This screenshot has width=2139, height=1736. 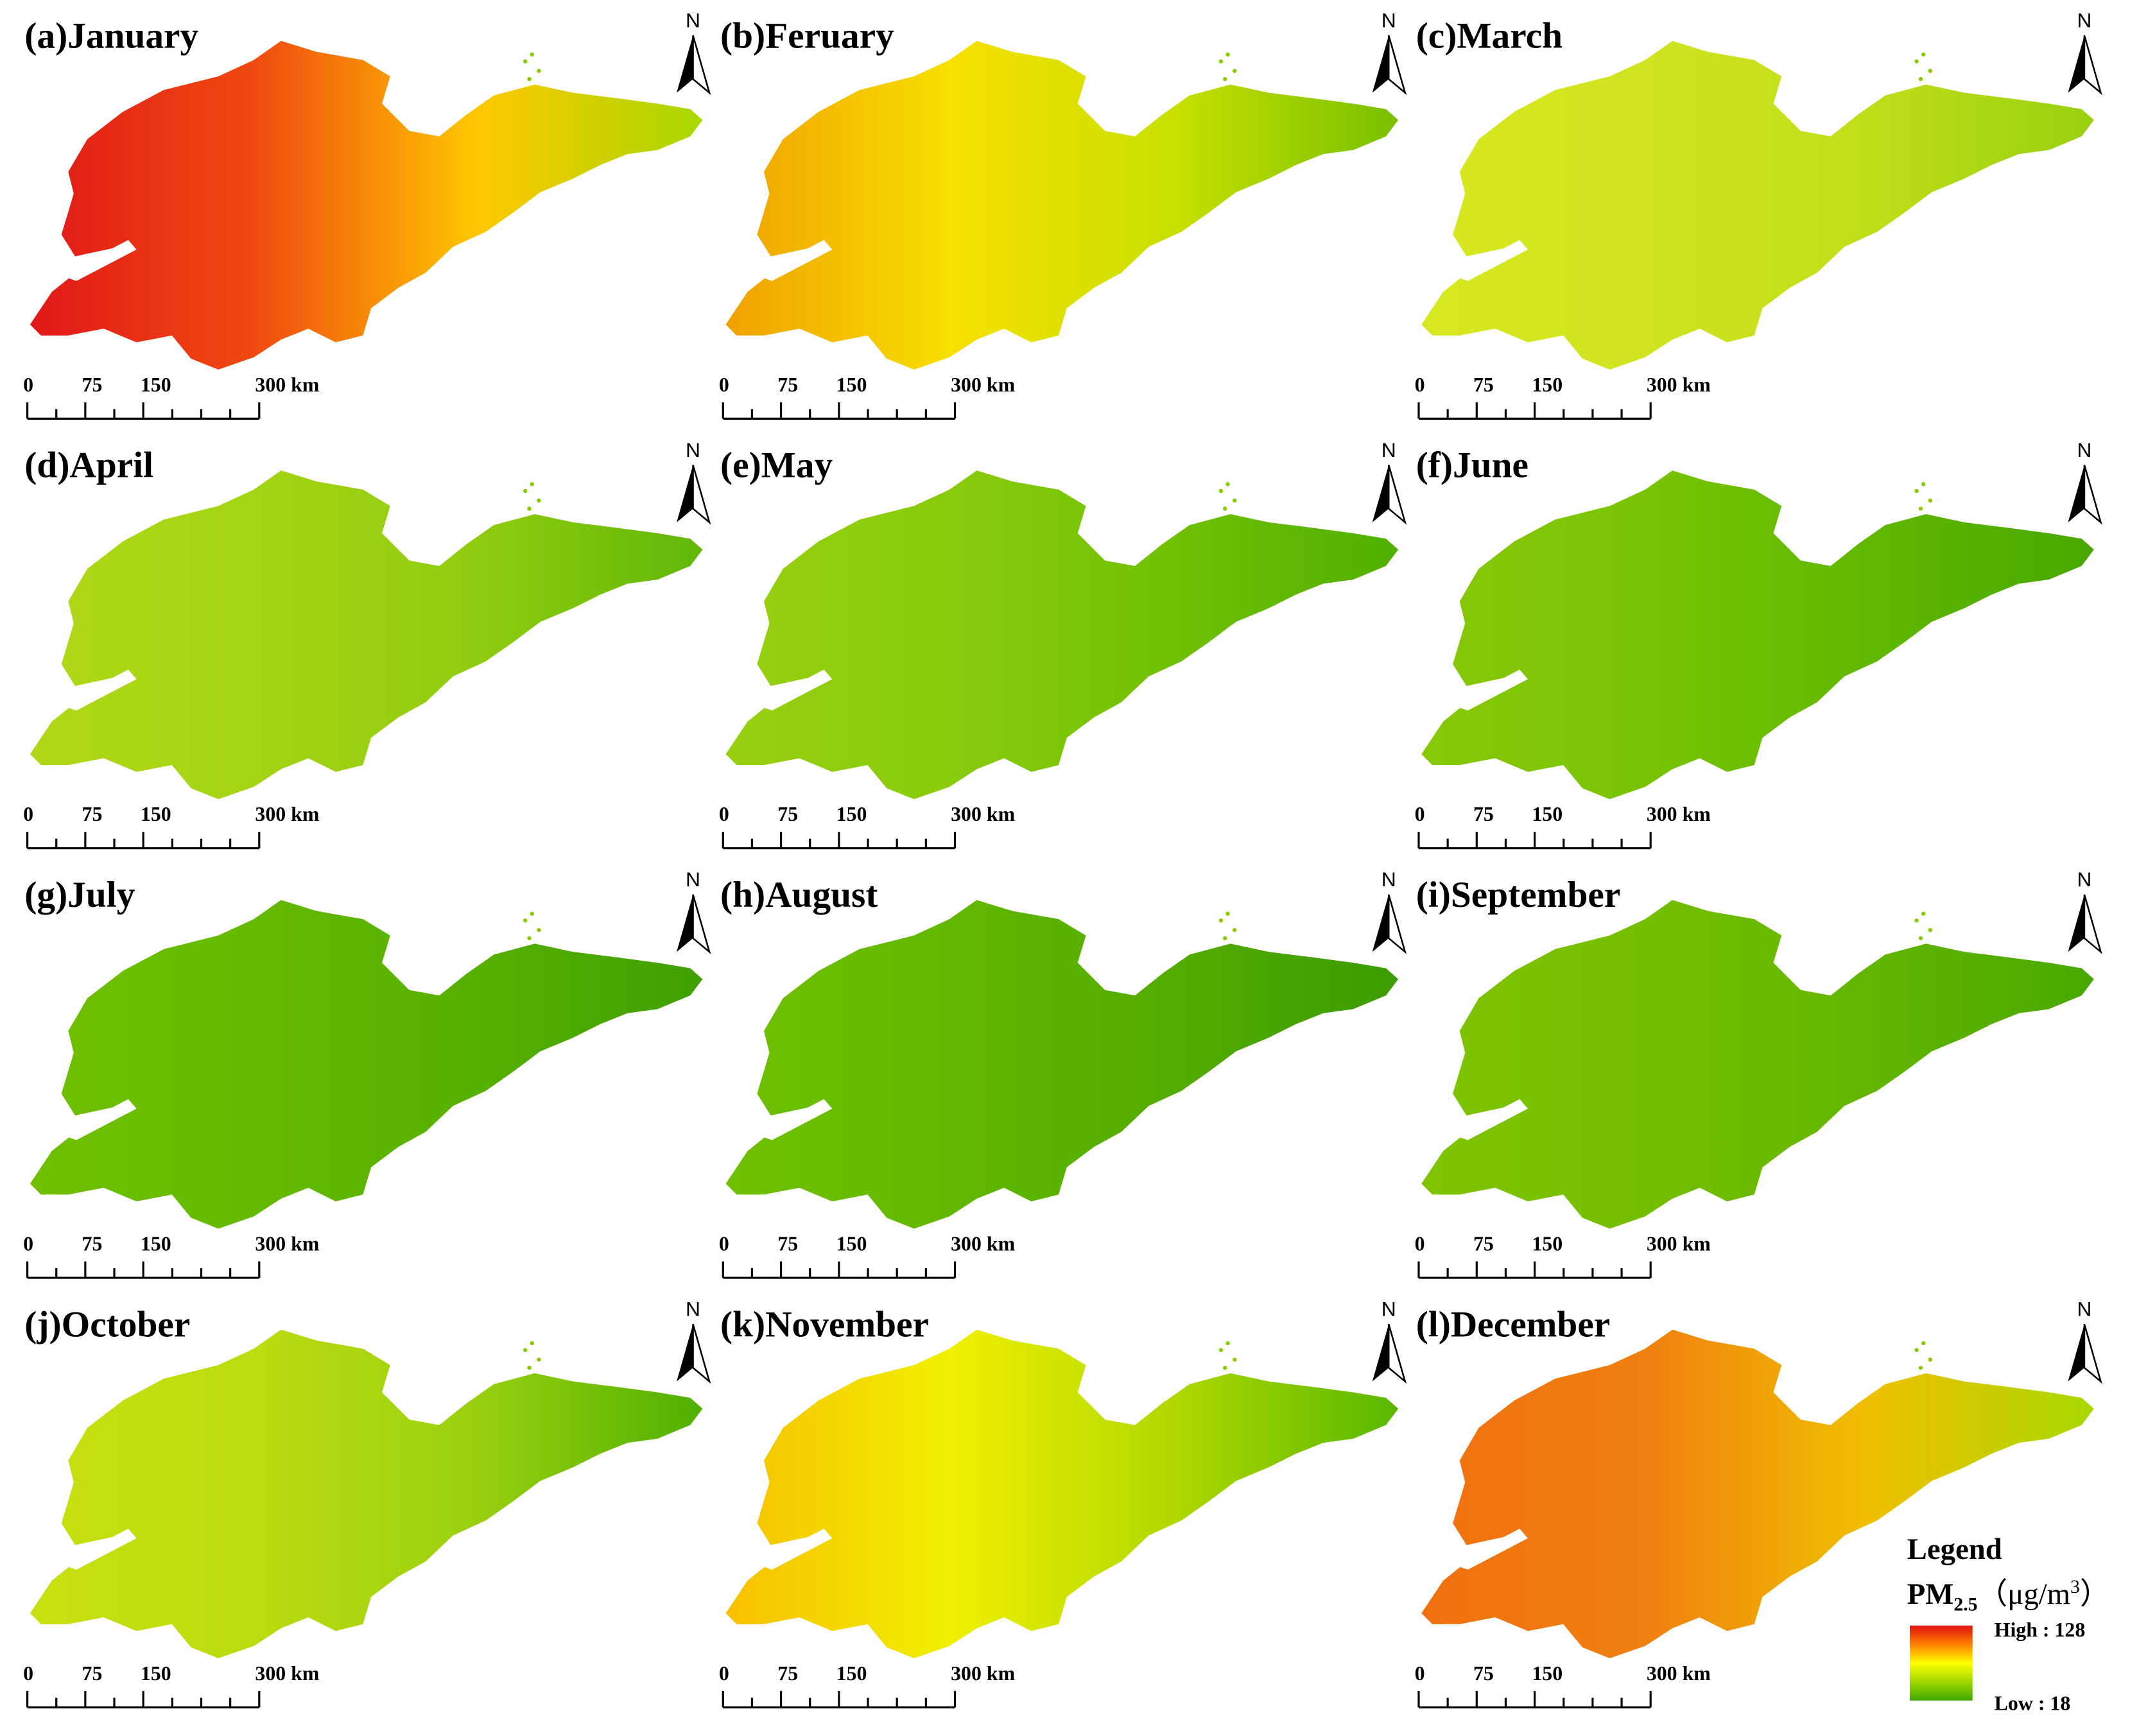 I want to click on map-panel: (f)June N 0 75 150 300 km, so click(x=1758, y=644).